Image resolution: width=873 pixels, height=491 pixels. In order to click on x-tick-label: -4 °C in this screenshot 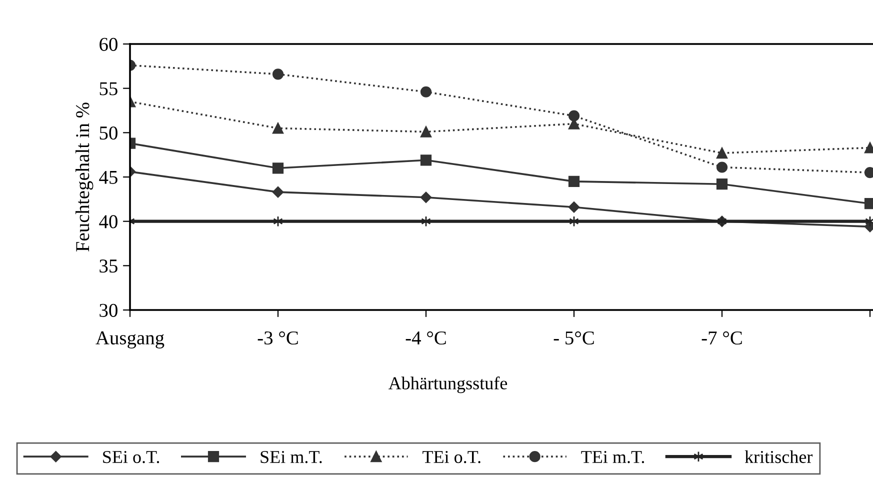, I will do `click(426, 338)`.